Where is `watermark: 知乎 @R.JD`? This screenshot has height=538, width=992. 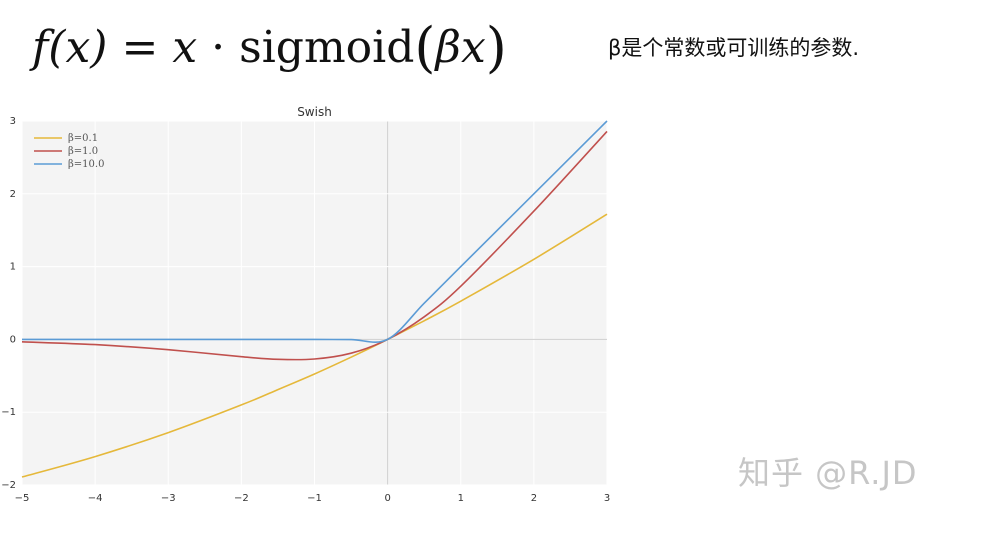 watermark: 知乎 @R.JD is located at coordinates (828, 473).